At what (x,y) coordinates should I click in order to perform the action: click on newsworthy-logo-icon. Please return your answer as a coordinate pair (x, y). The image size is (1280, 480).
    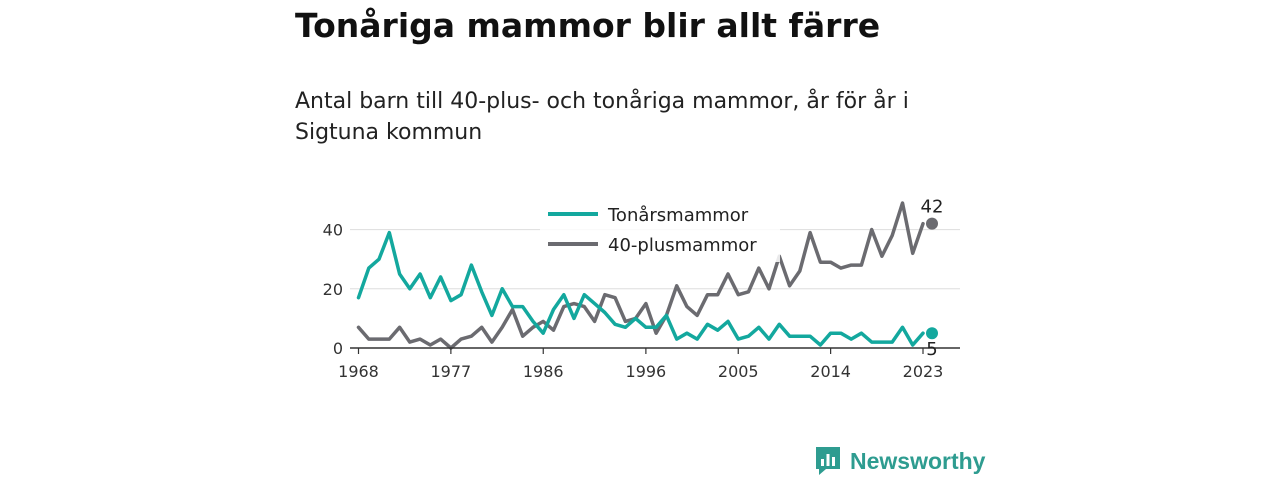
    Looking at the image, I should click on (828, 461).